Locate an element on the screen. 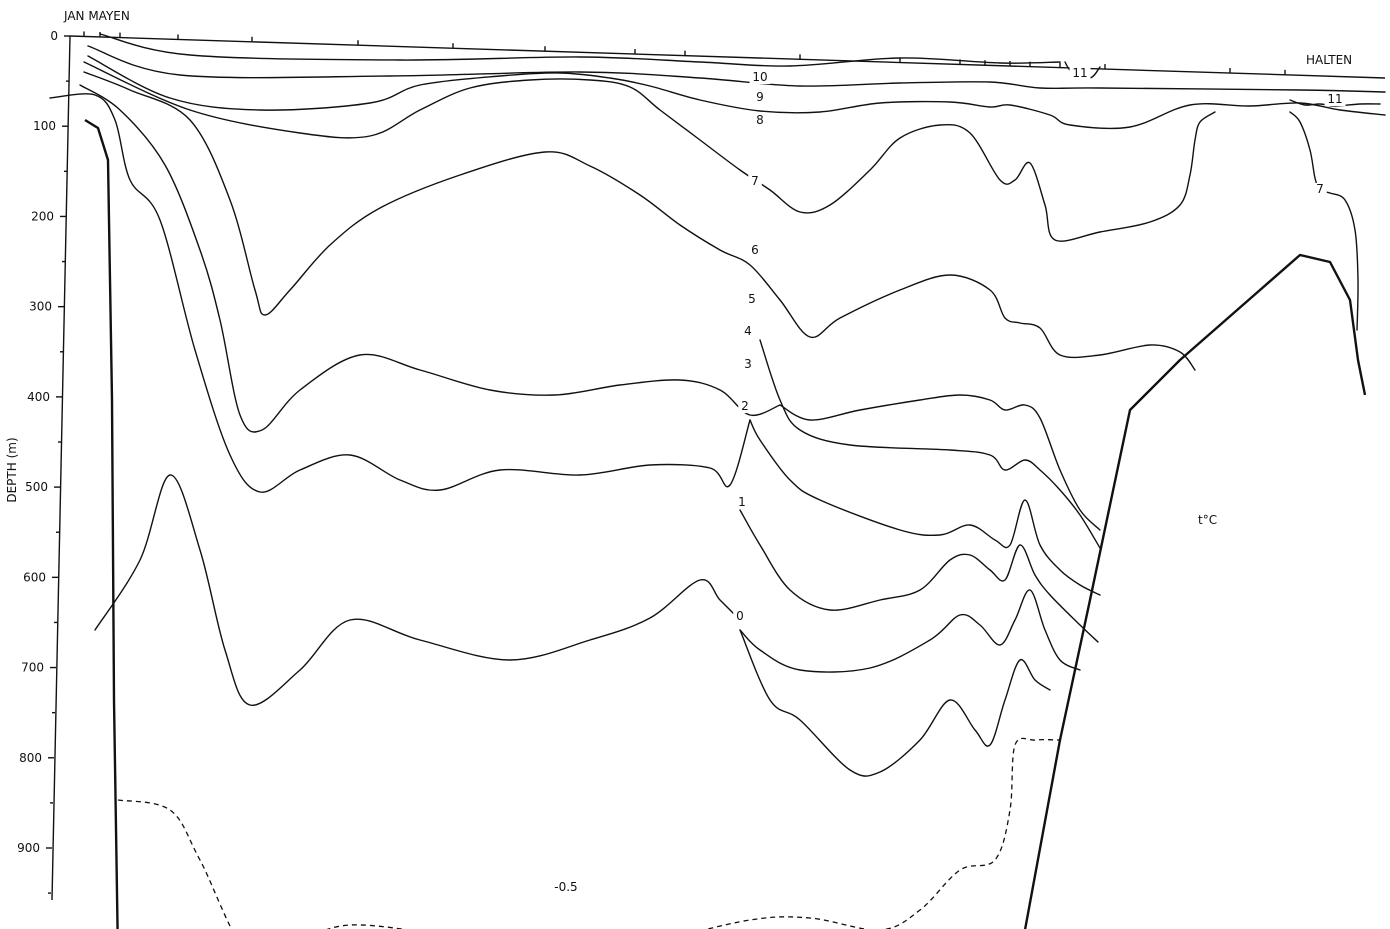  right-station-label: HALTEN is located at coordinates (1329, 60).